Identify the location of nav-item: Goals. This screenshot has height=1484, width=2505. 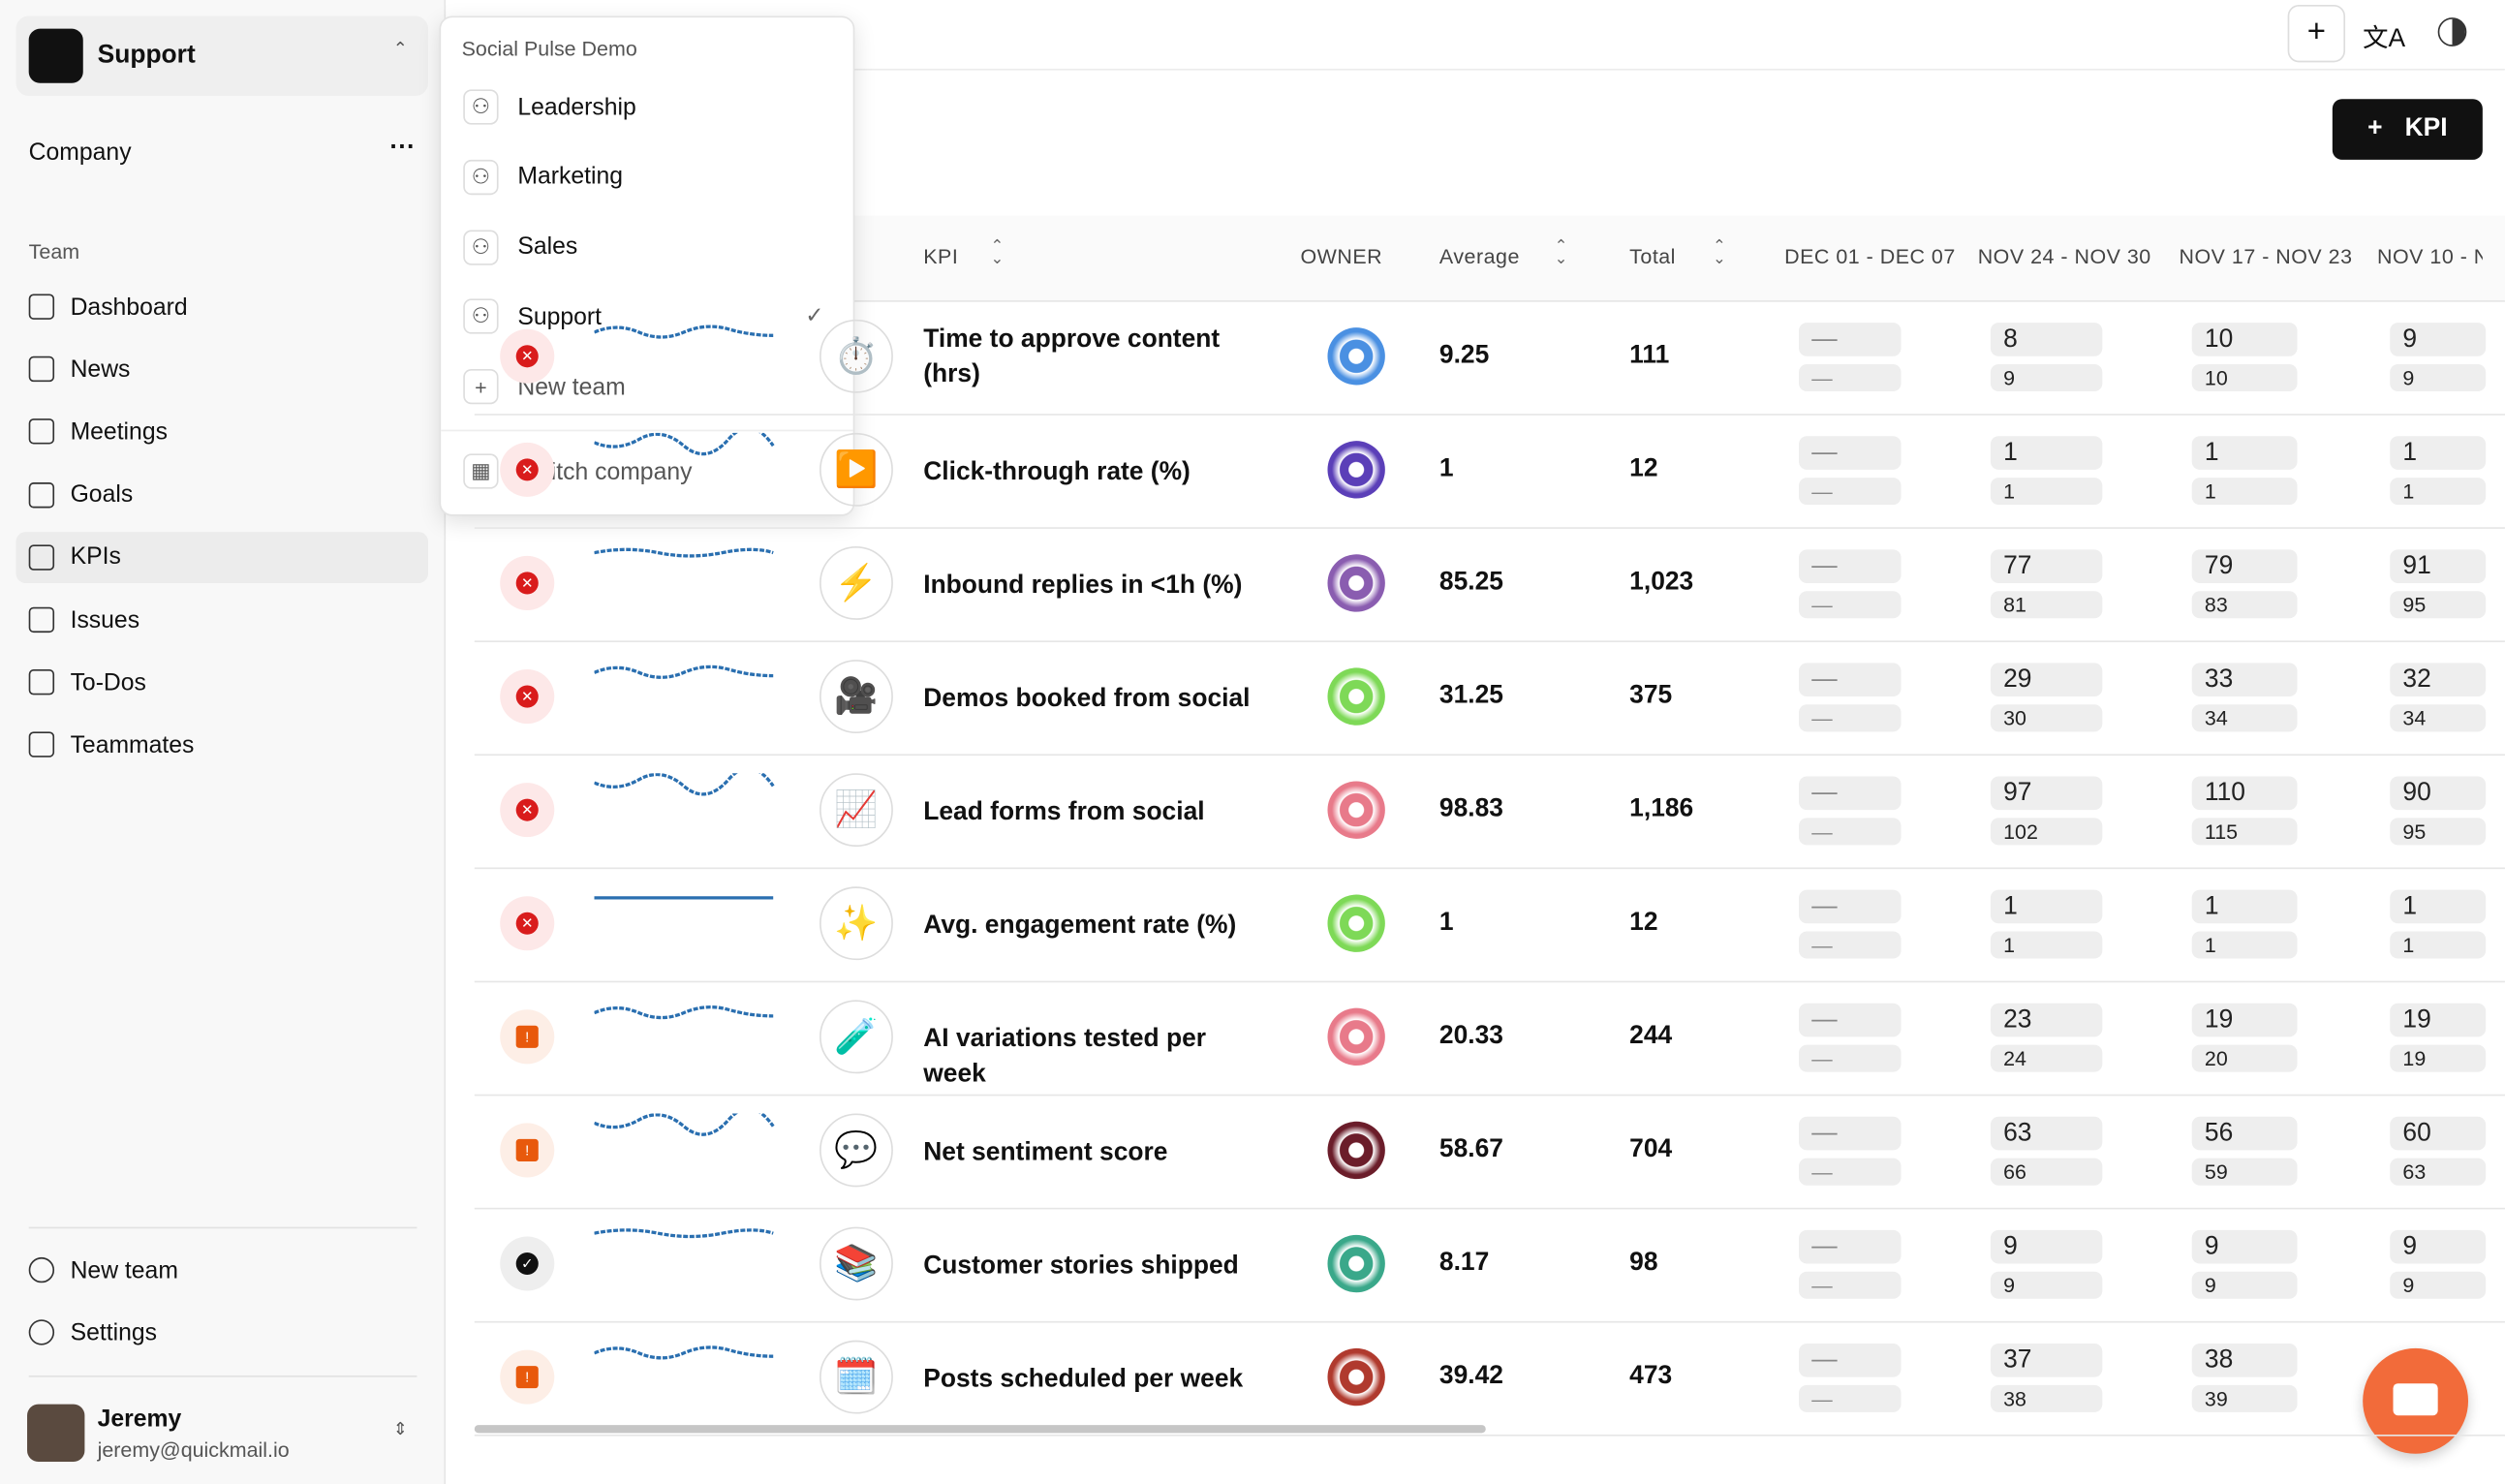
(228, 494).